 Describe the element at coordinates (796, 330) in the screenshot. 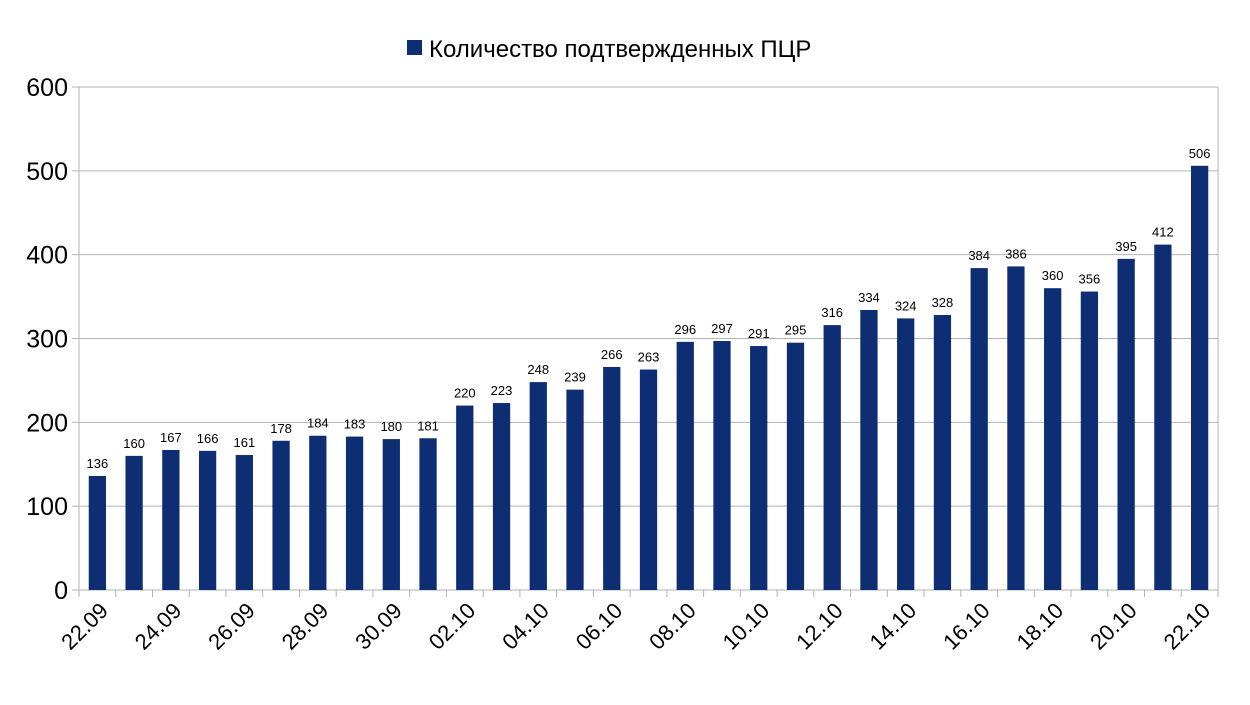

I see `data-label: 295` at that location.